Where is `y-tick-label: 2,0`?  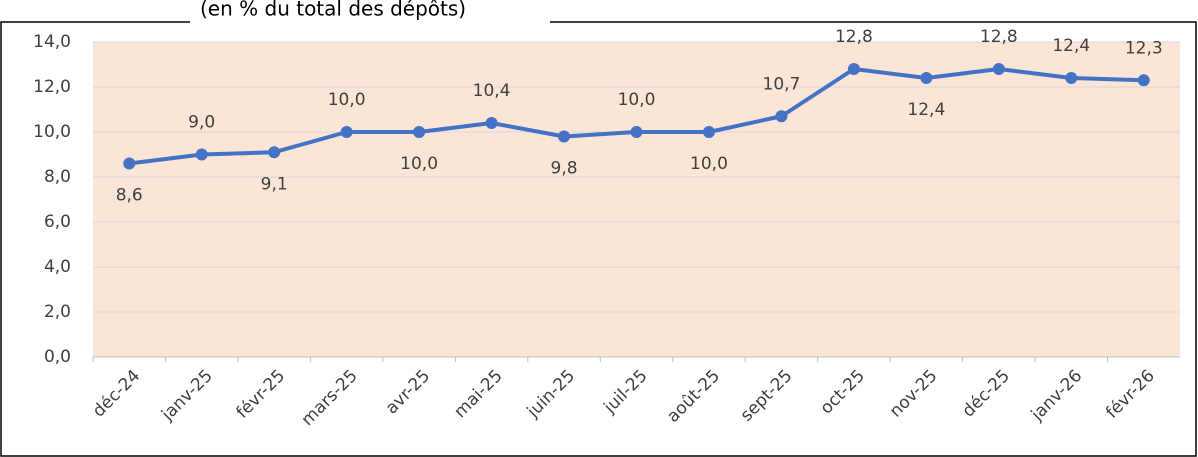 y-tick-label: 2,0 is located at coordinates (57, 312).